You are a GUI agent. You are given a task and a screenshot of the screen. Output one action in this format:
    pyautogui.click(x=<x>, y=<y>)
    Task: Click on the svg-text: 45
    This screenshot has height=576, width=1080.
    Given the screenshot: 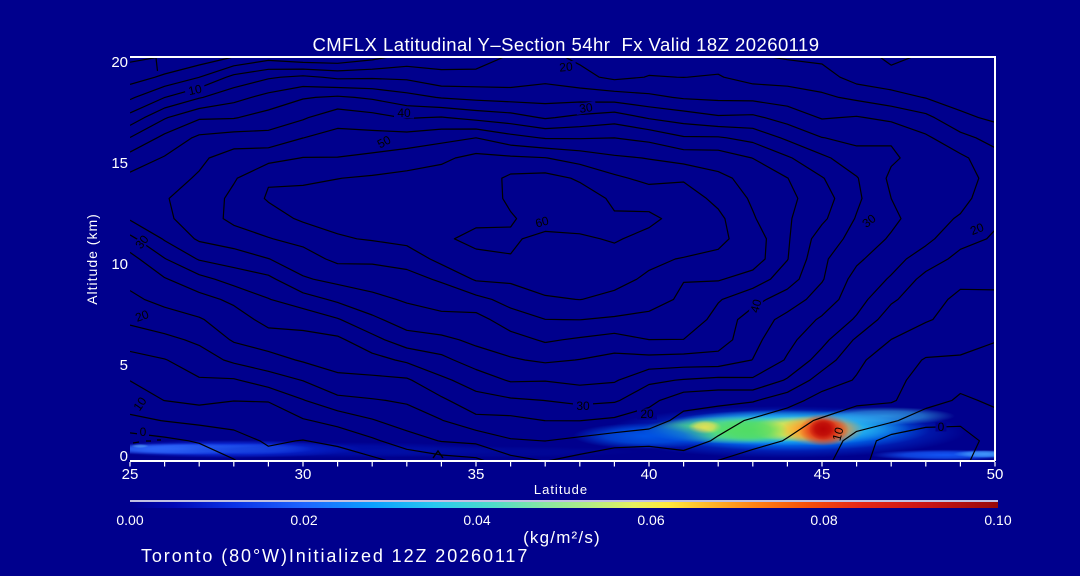 What is the action you would take?
    pyautogui.click(x=822, y=474)
    